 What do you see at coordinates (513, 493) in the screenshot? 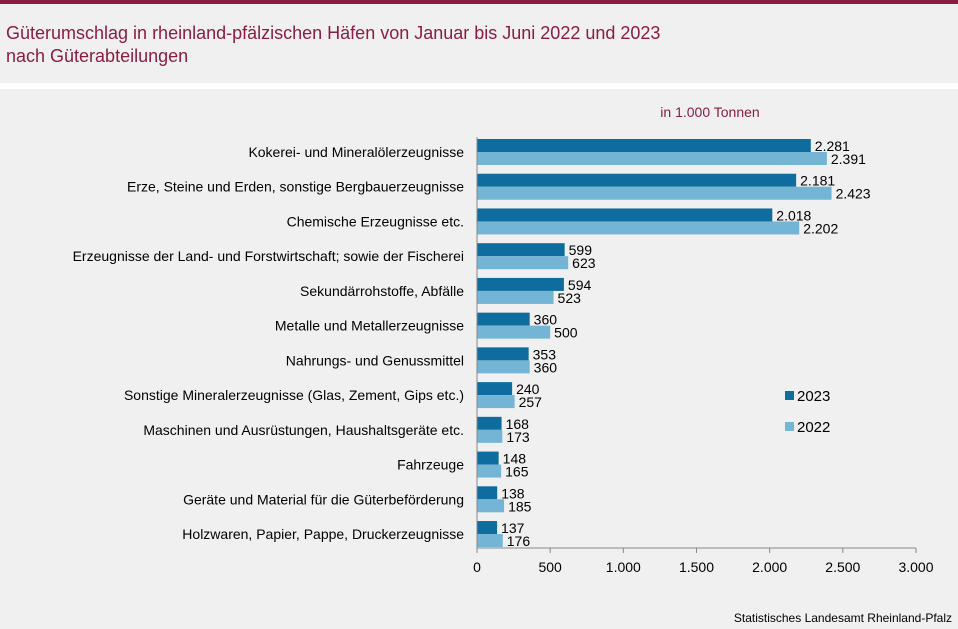
I see `data-label-2023: 138` at bounding box center [513, 493].